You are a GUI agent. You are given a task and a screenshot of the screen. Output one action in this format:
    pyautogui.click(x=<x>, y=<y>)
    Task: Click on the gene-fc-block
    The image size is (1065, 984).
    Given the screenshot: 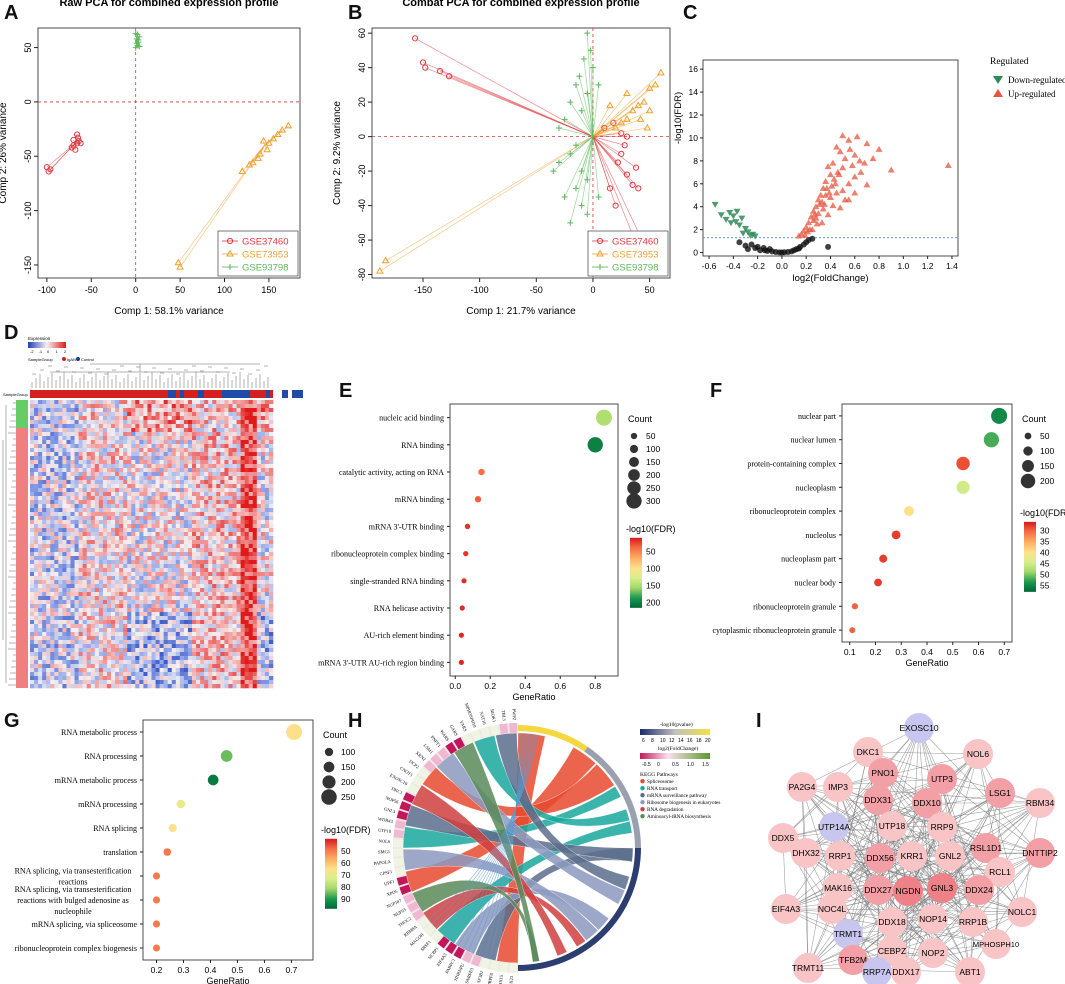 What is the action you would take?
    pyautogui.click(x=436, y=936)
    